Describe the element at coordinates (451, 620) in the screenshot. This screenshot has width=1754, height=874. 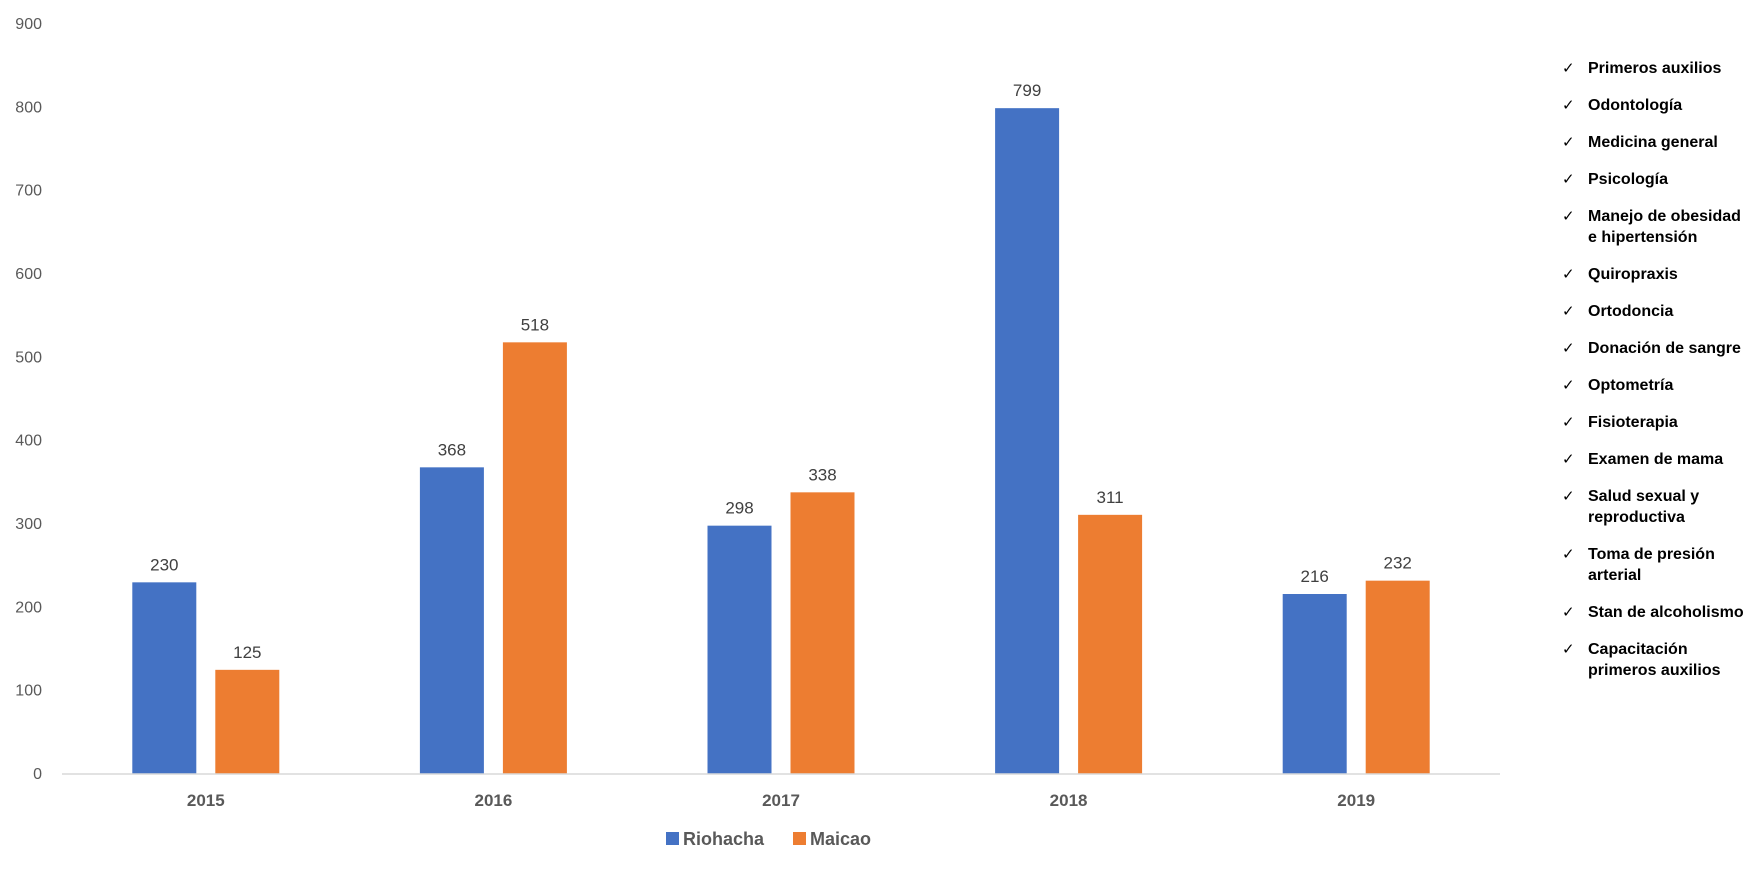
I see `bar-riohacha-2016` at that location.